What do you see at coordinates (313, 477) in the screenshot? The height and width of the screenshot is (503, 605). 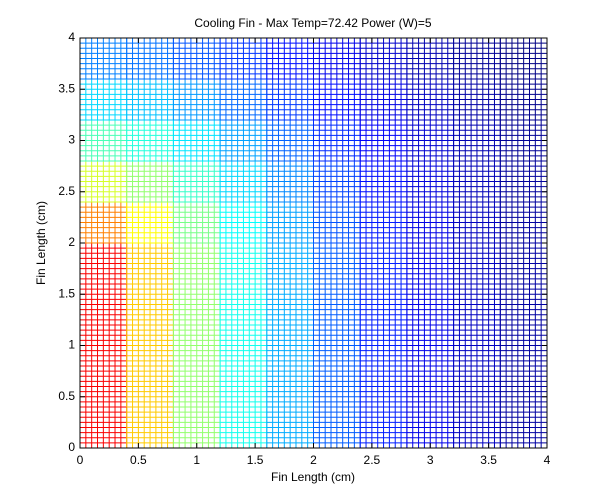 I see `x-axis-label: Fin Length (cm)` at bounding box center [313, 477].